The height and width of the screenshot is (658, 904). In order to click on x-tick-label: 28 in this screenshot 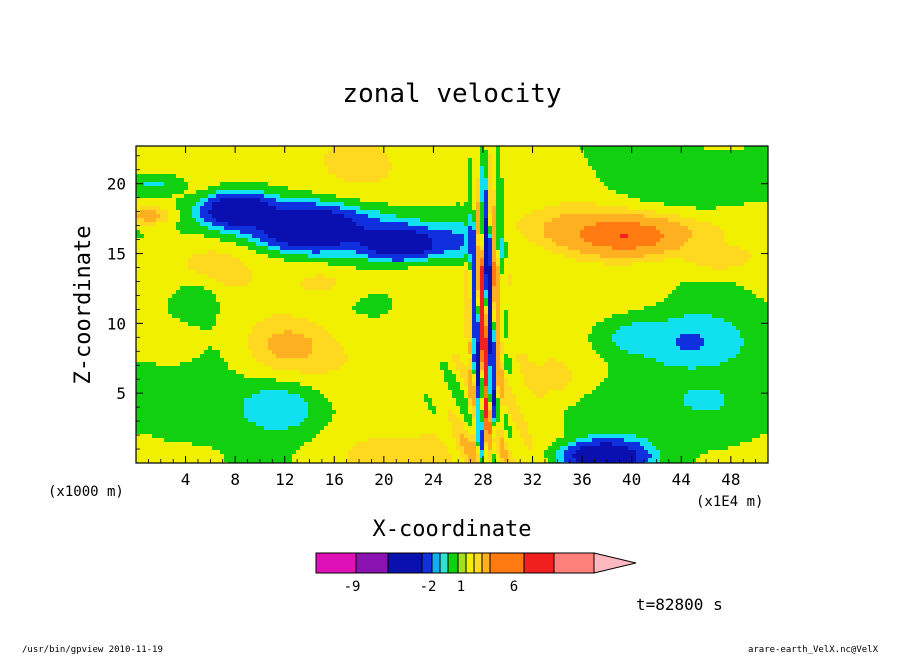, I will do `click(482, 479)`.